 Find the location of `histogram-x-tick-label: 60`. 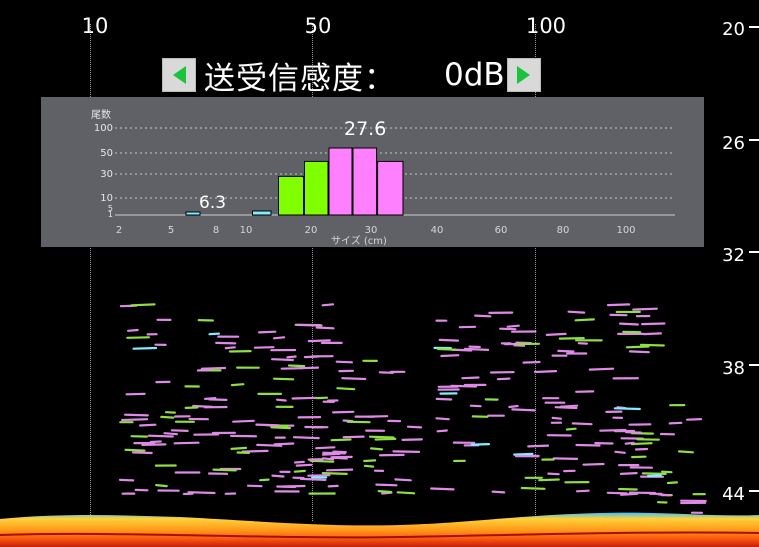

histogram-x-tick-label: 60 is located at coordinates (501, 230).